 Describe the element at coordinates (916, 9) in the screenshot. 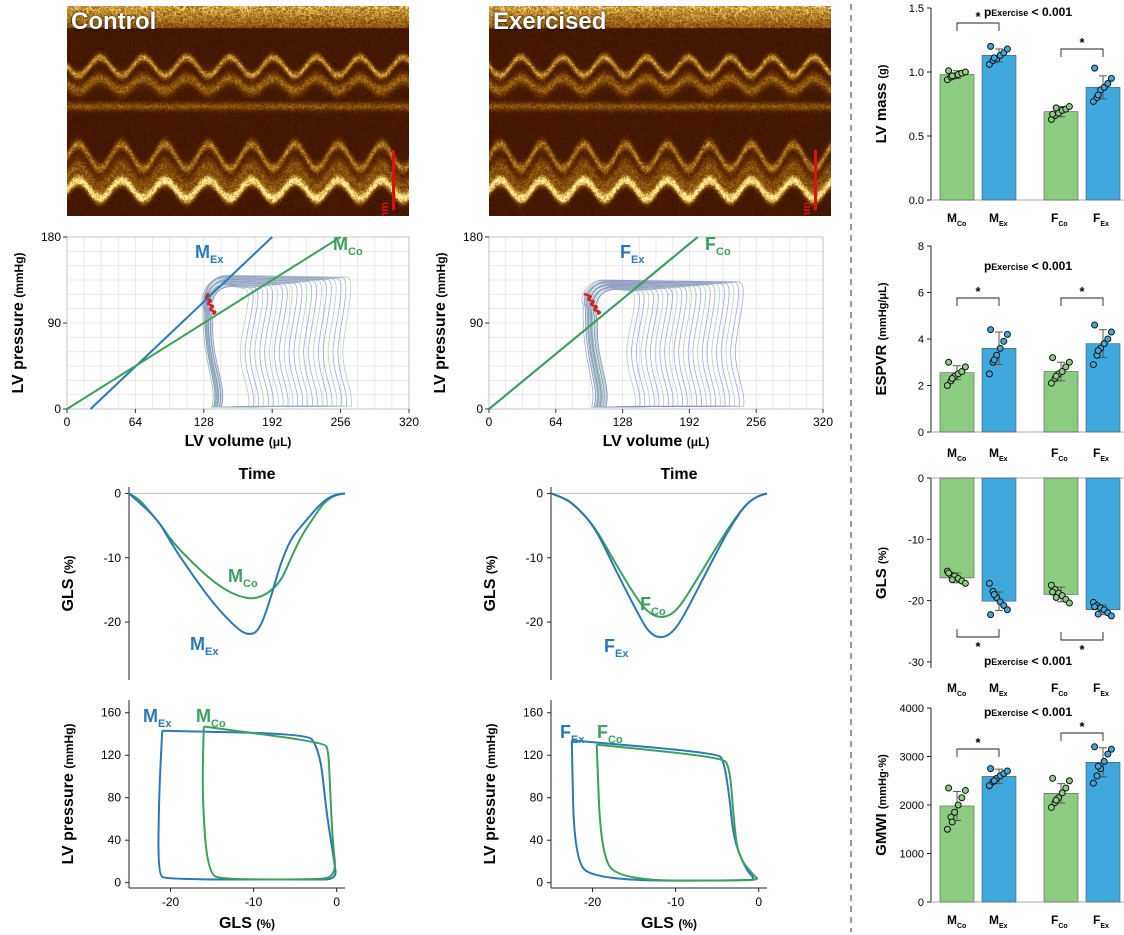

I see `y-tick-label: 1.5` at that location.